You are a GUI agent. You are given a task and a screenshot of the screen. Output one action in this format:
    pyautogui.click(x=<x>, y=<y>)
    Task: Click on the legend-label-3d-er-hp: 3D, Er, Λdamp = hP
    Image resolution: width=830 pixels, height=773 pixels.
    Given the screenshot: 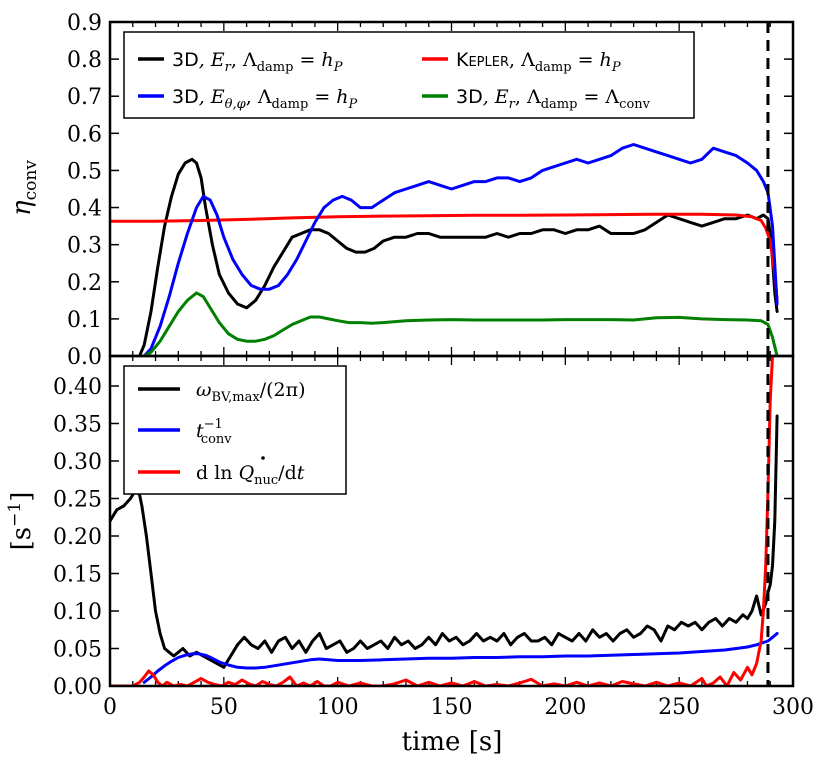 What is the action you would take?
    pyautogui.click(x=257, y=62)
    